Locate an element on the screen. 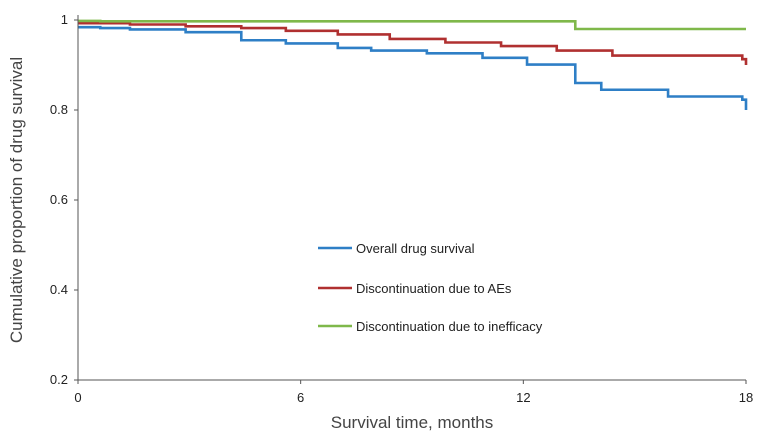 The height and width of the screenshot is (439, 769). legend-label: Discontinuation due to AEs is located at coordinates (434, 288).